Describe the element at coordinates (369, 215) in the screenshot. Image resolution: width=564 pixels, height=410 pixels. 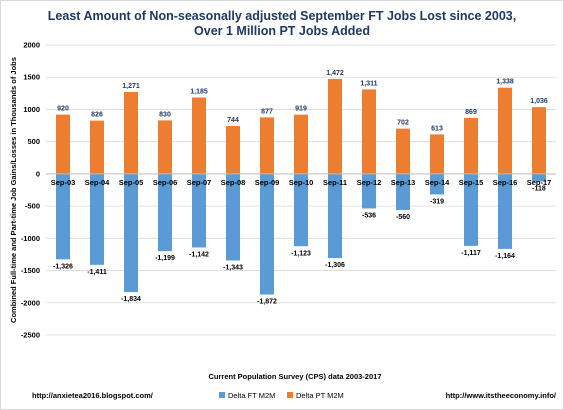
I see `data-label-ft: -536` at that location.